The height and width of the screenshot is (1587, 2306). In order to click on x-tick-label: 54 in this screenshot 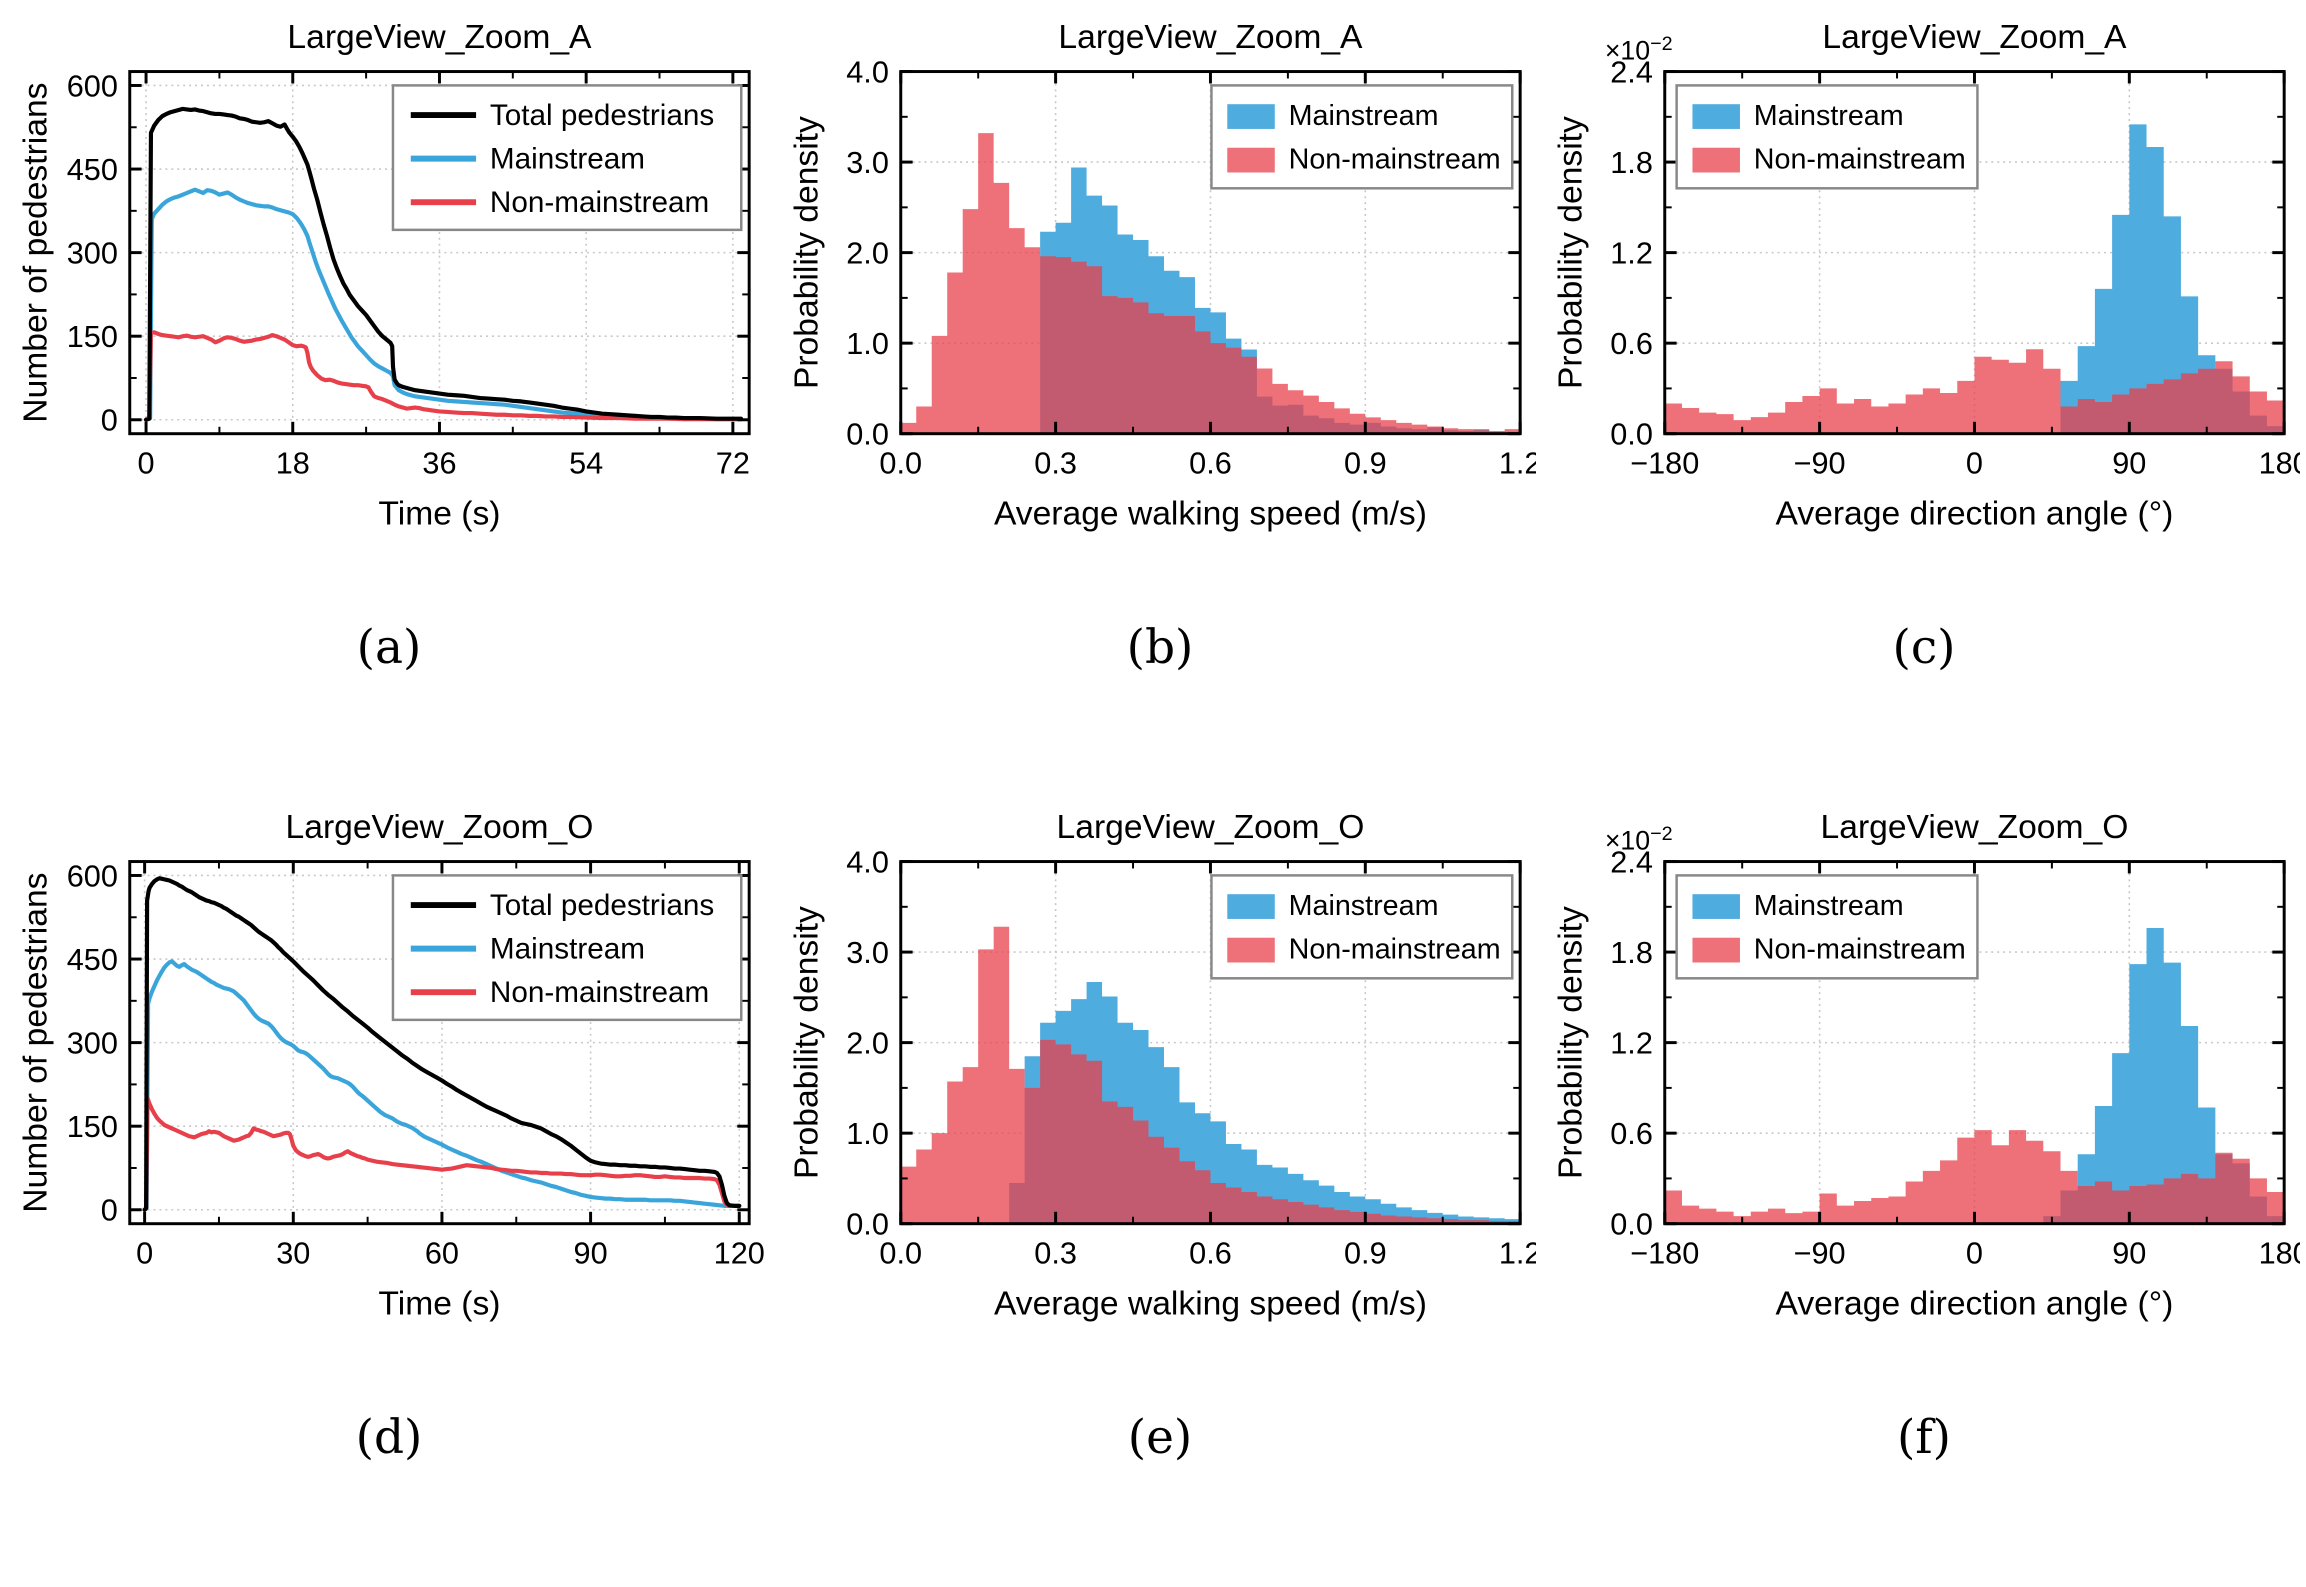, I will do `click(586, 463)`.